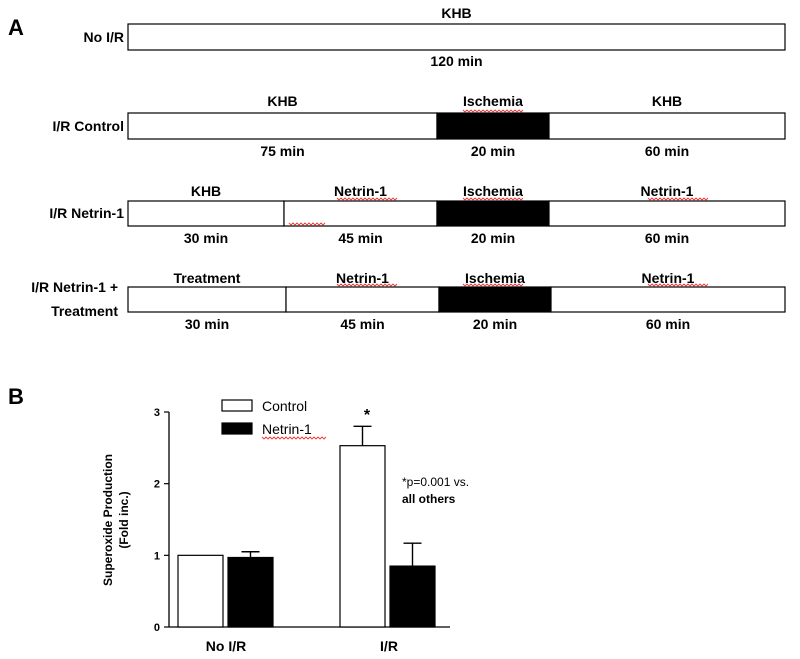 This screenshot has height=659, width=800. What do you see at coordinates (367, 415) in the screenshot?
I see `significance-marker: *` at bounding box center [367, 415].